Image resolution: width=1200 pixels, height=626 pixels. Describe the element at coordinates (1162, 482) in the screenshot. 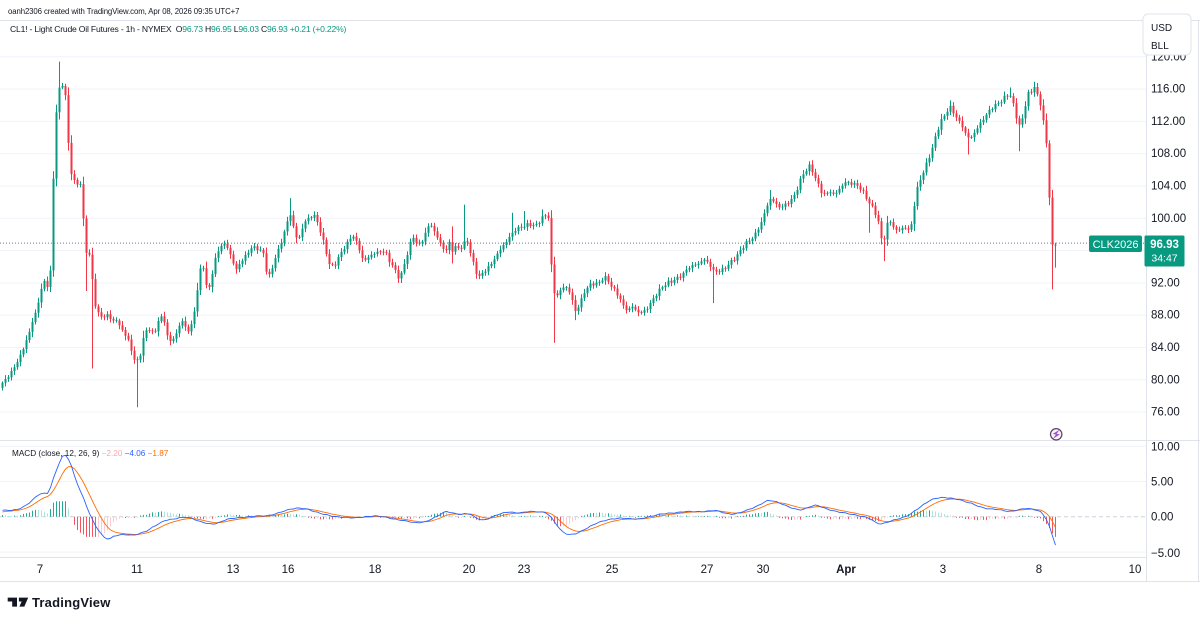

I see `svg-text: 5.00` at that location.